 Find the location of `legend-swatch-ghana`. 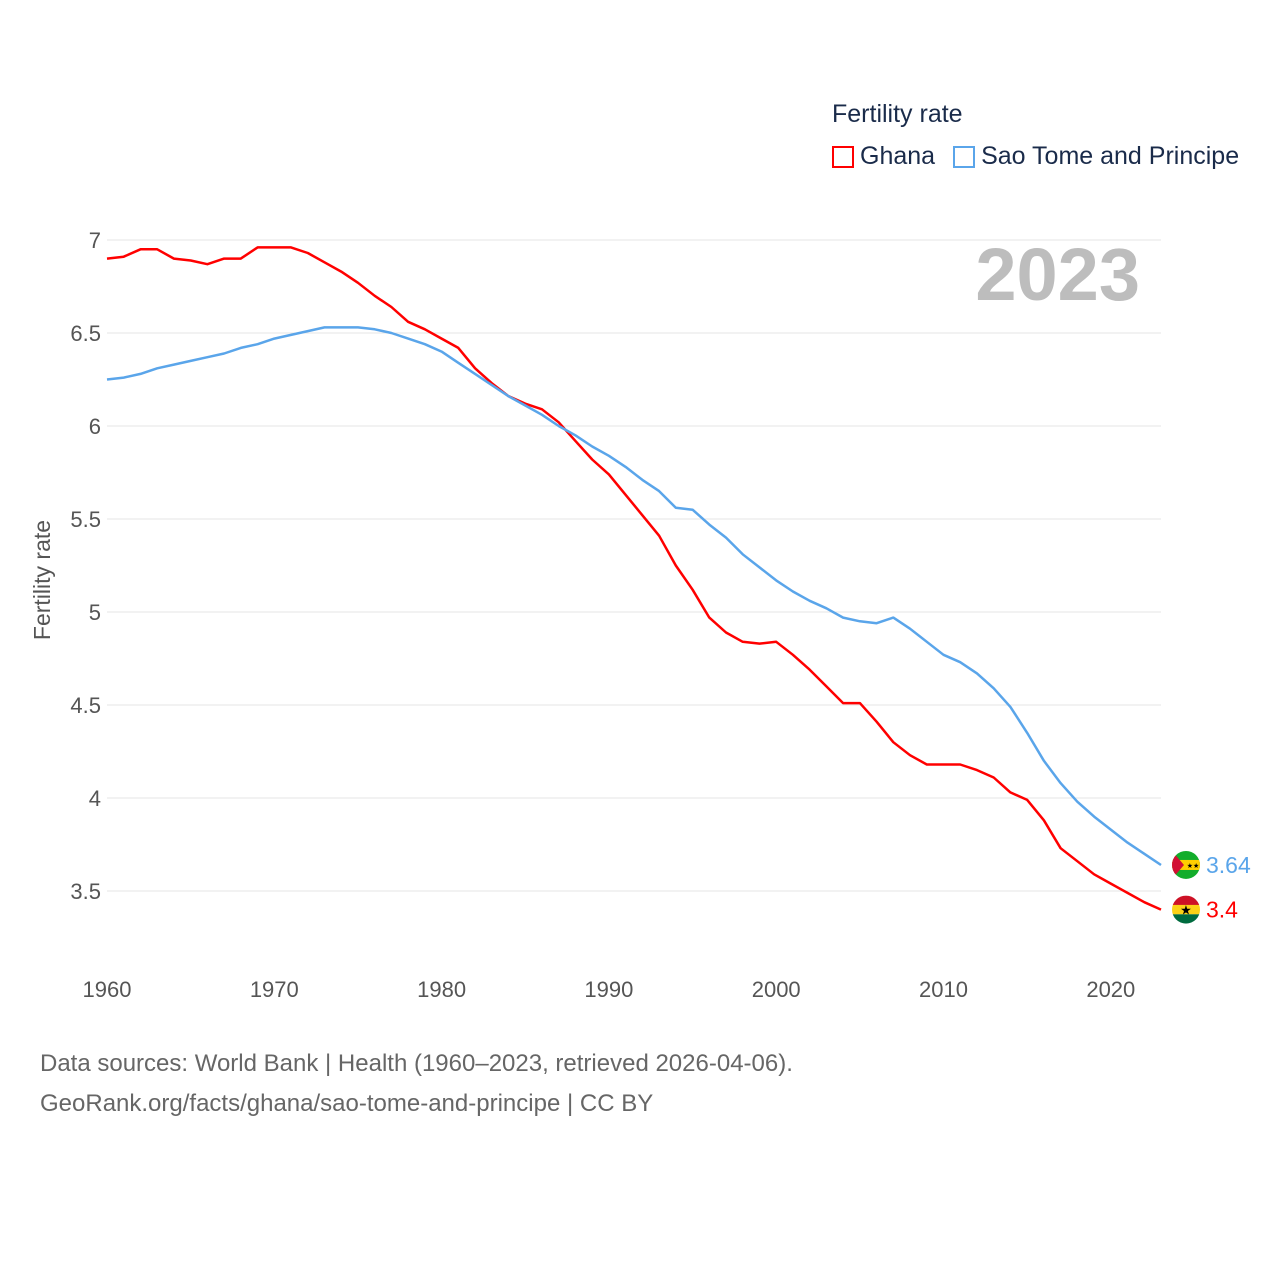

legend-swatch-ghana is located at coordinates (843, 156).